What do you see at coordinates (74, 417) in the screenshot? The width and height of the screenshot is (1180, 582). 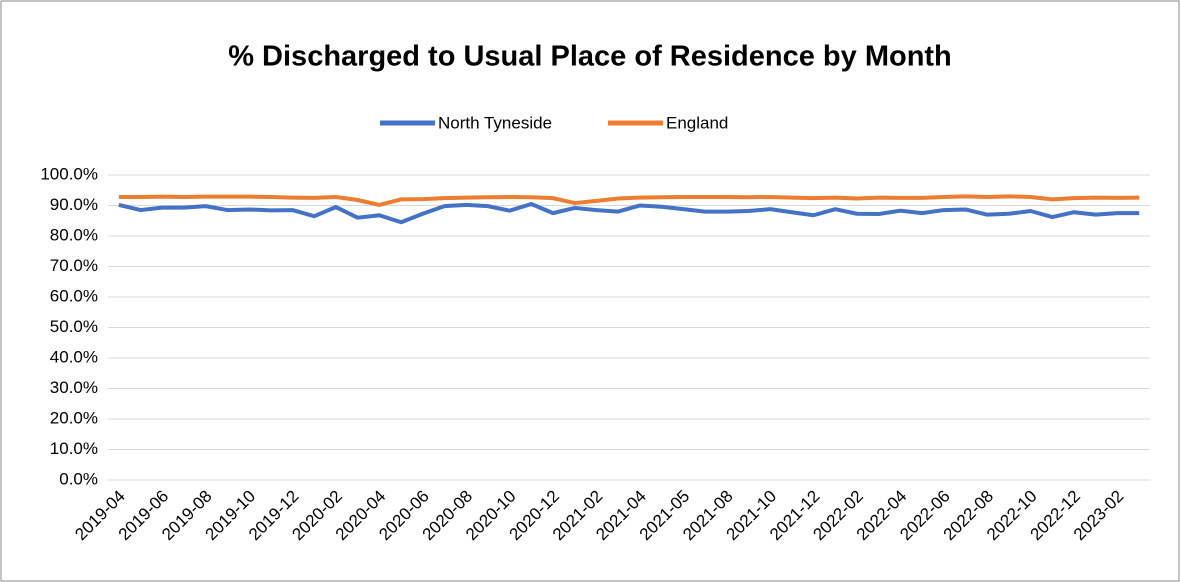 I see `y-tick-label: 20.0%` at bounding box center [74, 417].